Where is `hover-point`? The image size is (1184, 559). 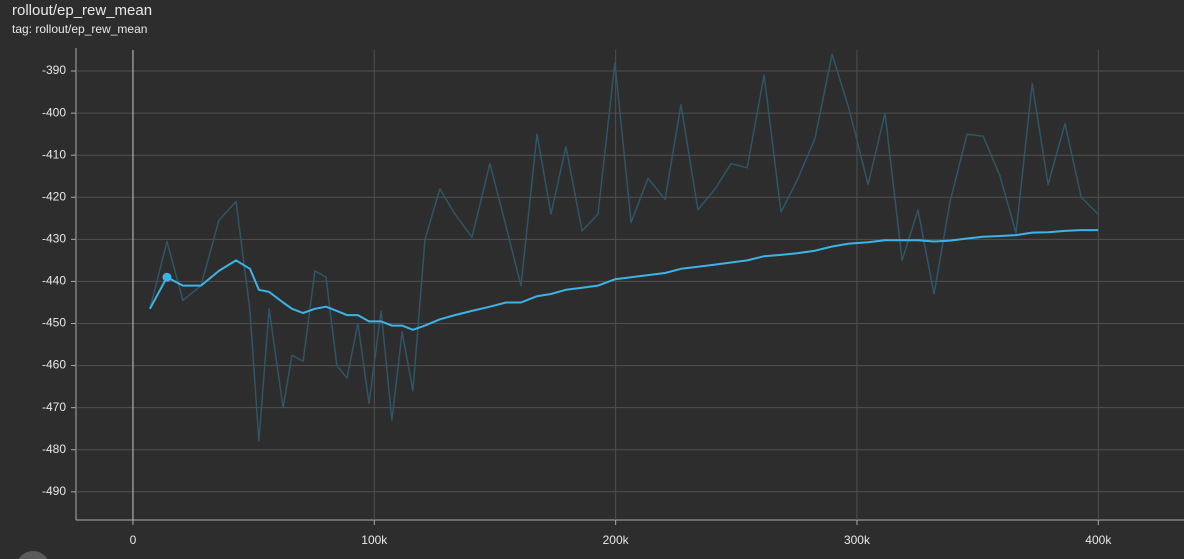 hover-point is located at coordinates (167, 277).